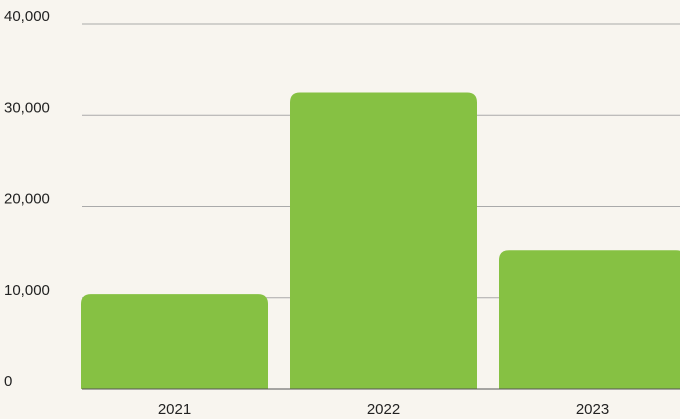  Describe the element at coordinates (27, 199) in the screenshot. I see `y-tick-label: 20,000` at that location.